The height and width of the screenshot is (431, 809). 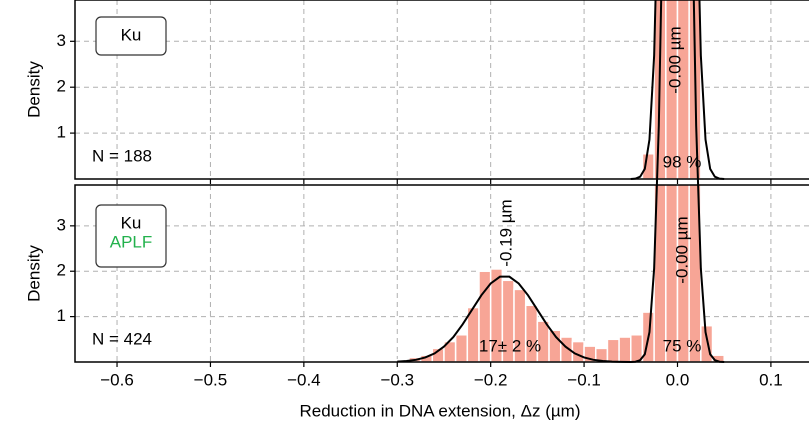 What do you see at coordinates (211, 379) in the screenshot?
I see `x-tick-label: −0.5` at bounding box center [211, 379].